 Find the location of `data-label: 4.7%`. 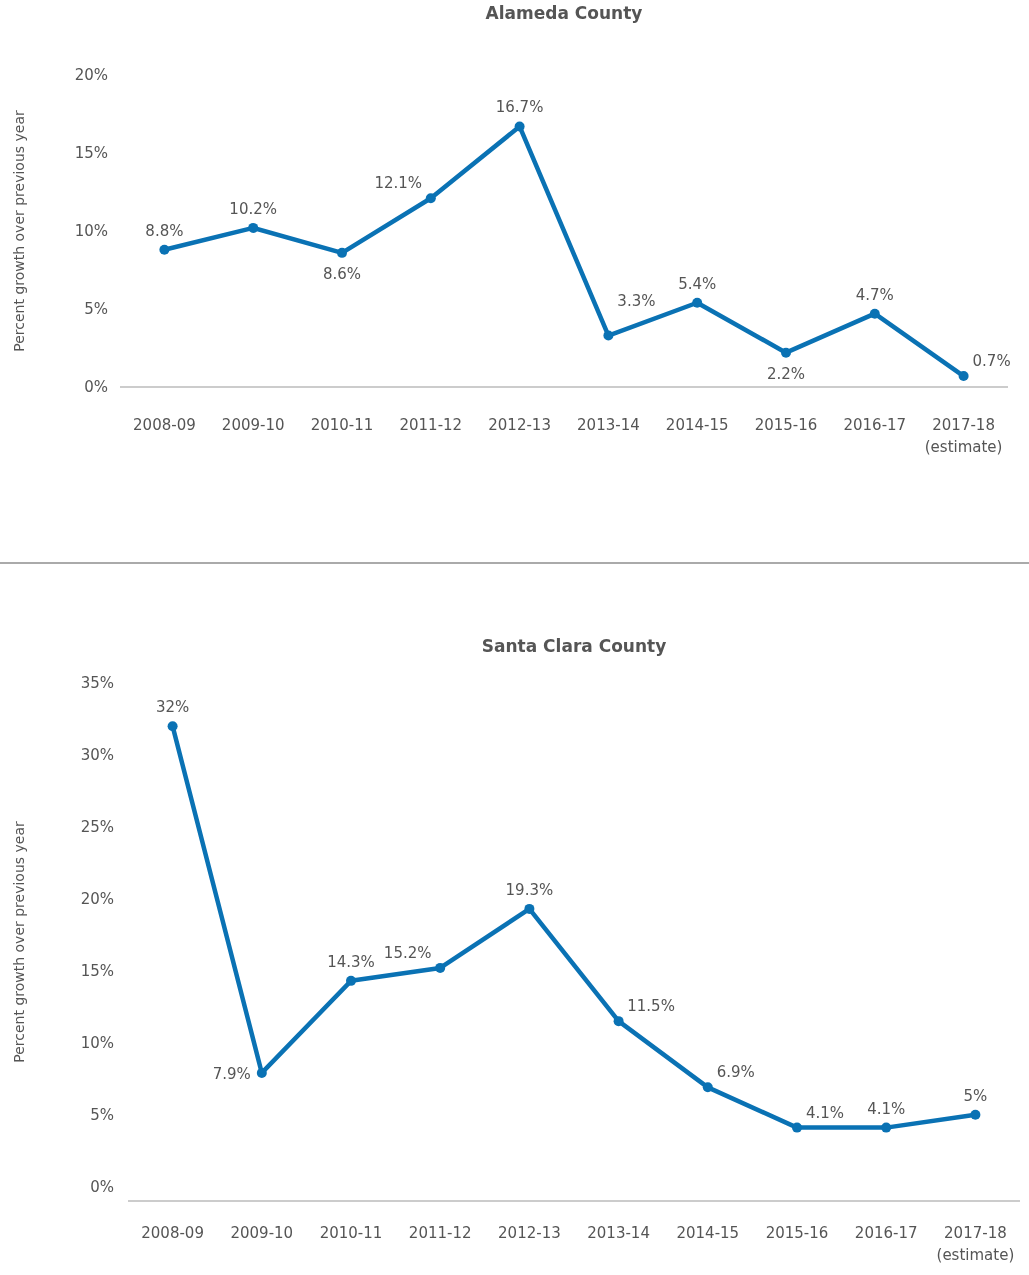

data-label: 4.7% is located at coordinates (874, 294).